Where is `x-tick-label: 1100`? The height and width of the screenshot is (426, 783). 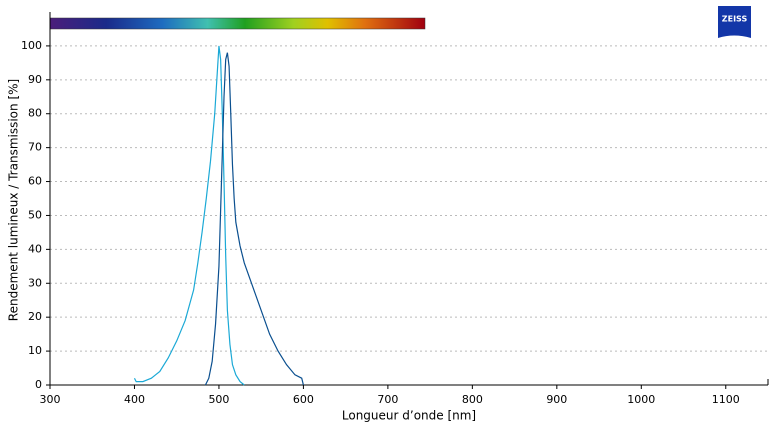
x-tick-label: 1100 is located at coordinates (726, 399).